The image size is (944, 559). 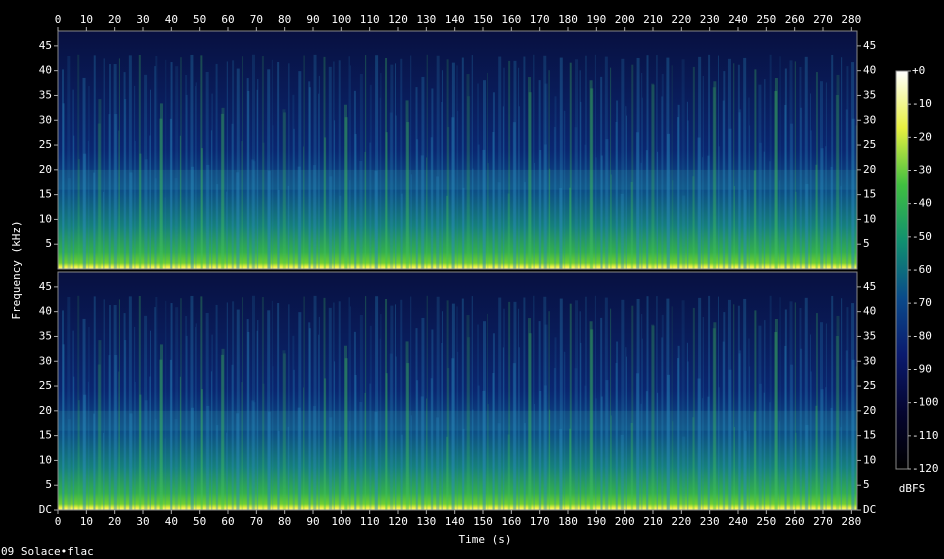 I want to click on colorbar-tick-label: -80, so click(x=922, y=335).